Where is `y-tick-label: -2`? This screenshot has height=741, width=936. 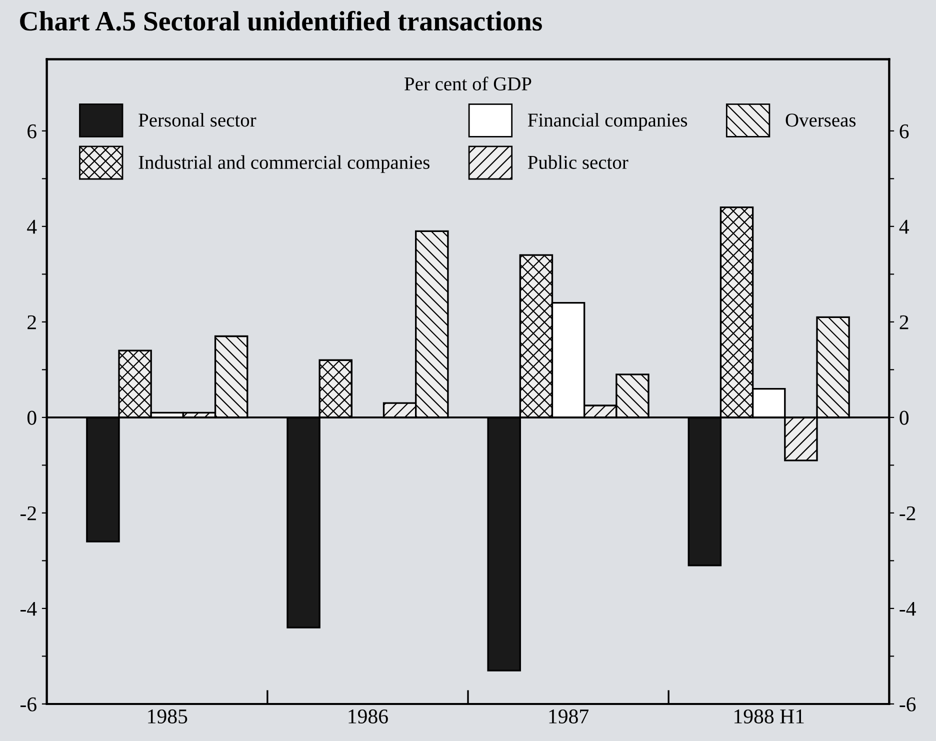
y-tick-label: -2 is located at coordinates (28, 513).